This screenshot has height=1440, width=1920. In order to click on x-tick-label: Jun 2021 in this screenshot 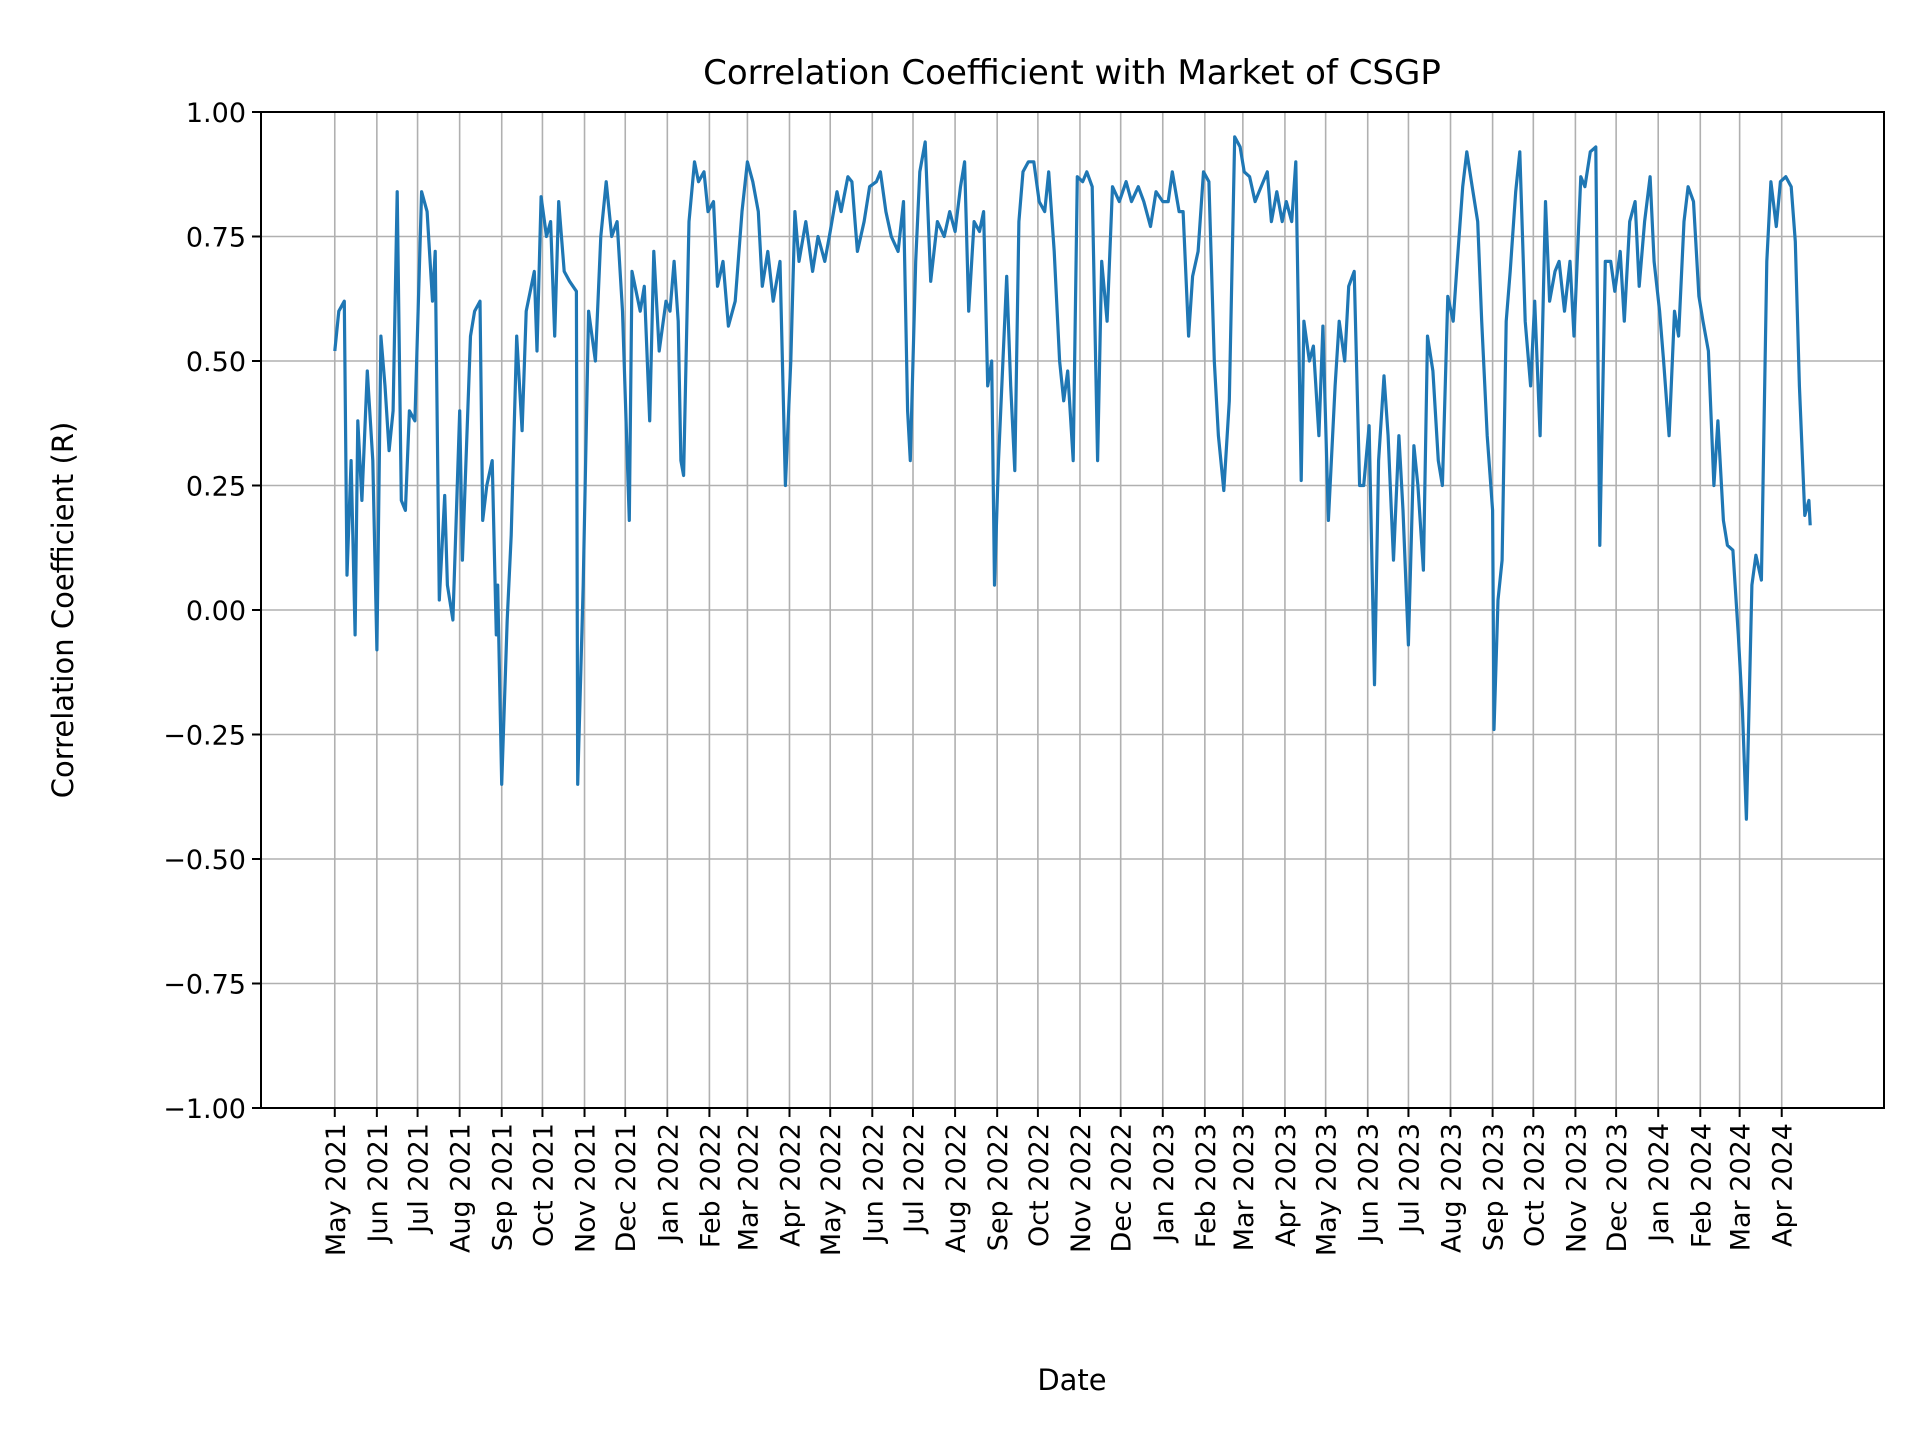, I will do `click(378, 1183)`.